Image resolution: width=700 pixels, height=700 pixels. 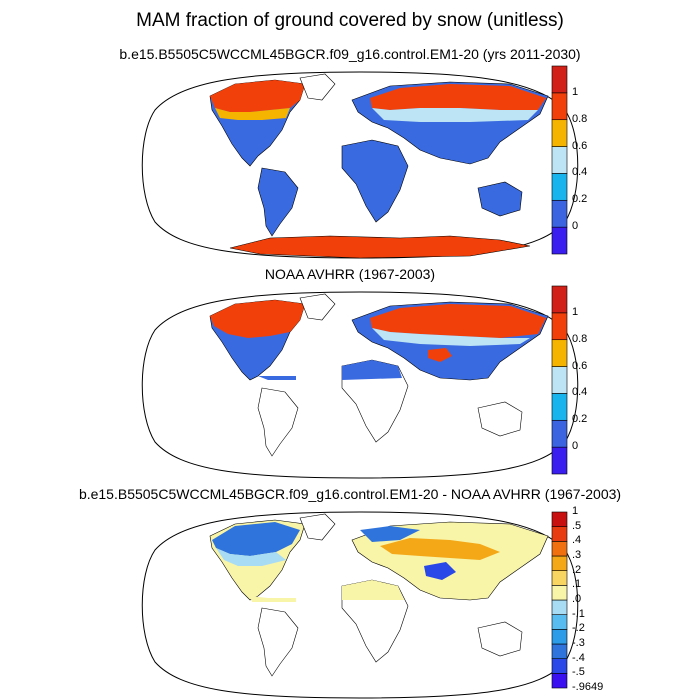 I want to click on map-1-eurasia-snow, so click(x=458, y=97).